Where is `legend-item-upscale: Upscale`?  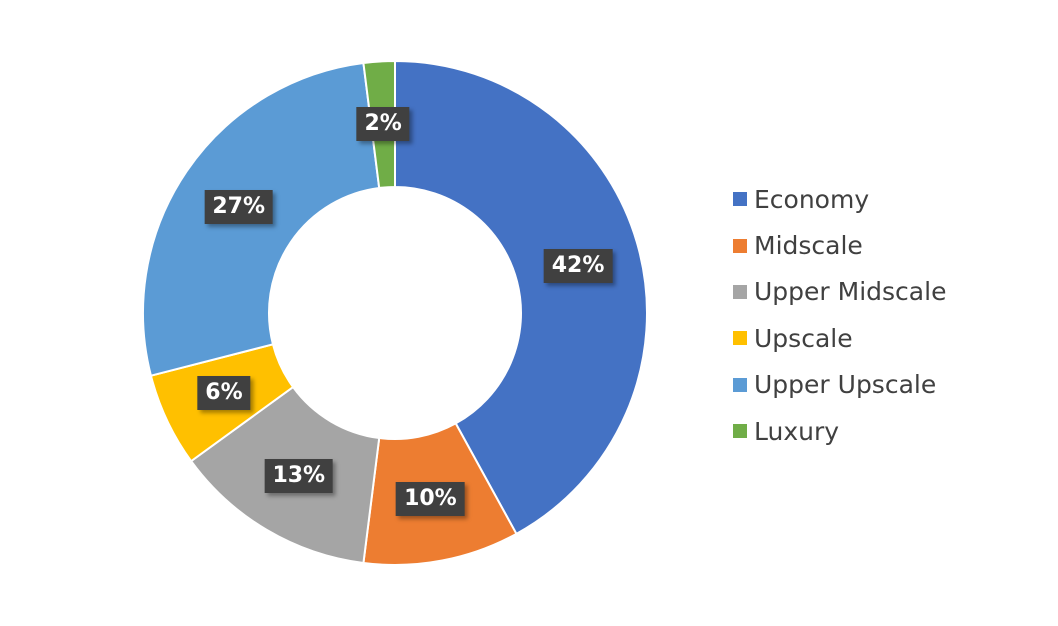
legend-item-upscale: Upscale is located at coordinates (839, 338).